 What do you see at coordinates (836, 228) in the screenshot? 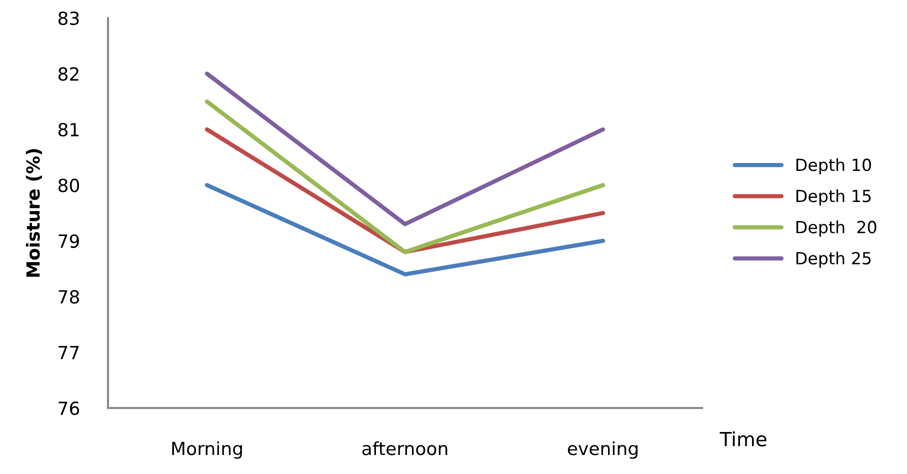
I see `legend-label: Depth 20` at bounding box center [836, 228].